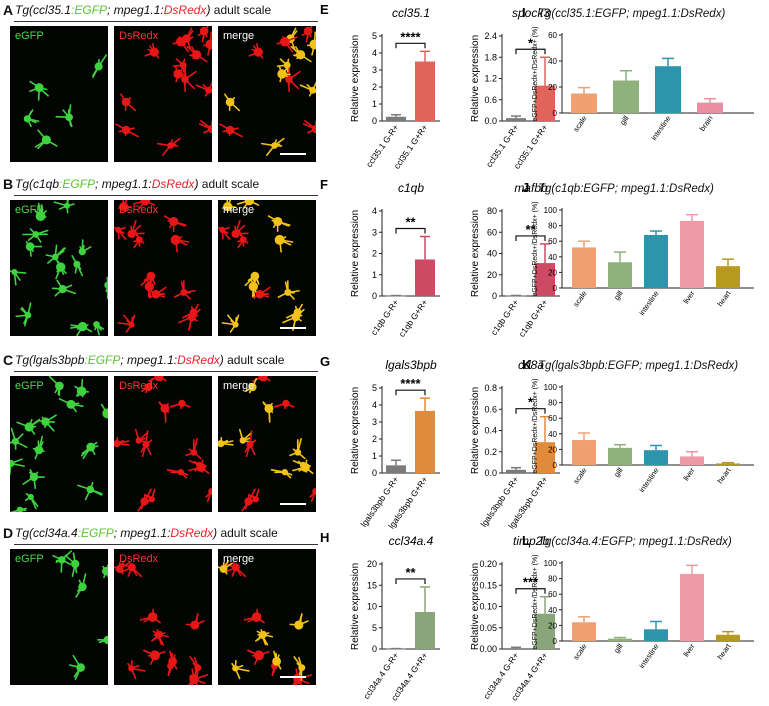 This screenshot has width=769, height=706. What do you see at coordinates (374, 439) in the screenshot?
I see `y-tick-label: 2` at bounding box center [374, 439].